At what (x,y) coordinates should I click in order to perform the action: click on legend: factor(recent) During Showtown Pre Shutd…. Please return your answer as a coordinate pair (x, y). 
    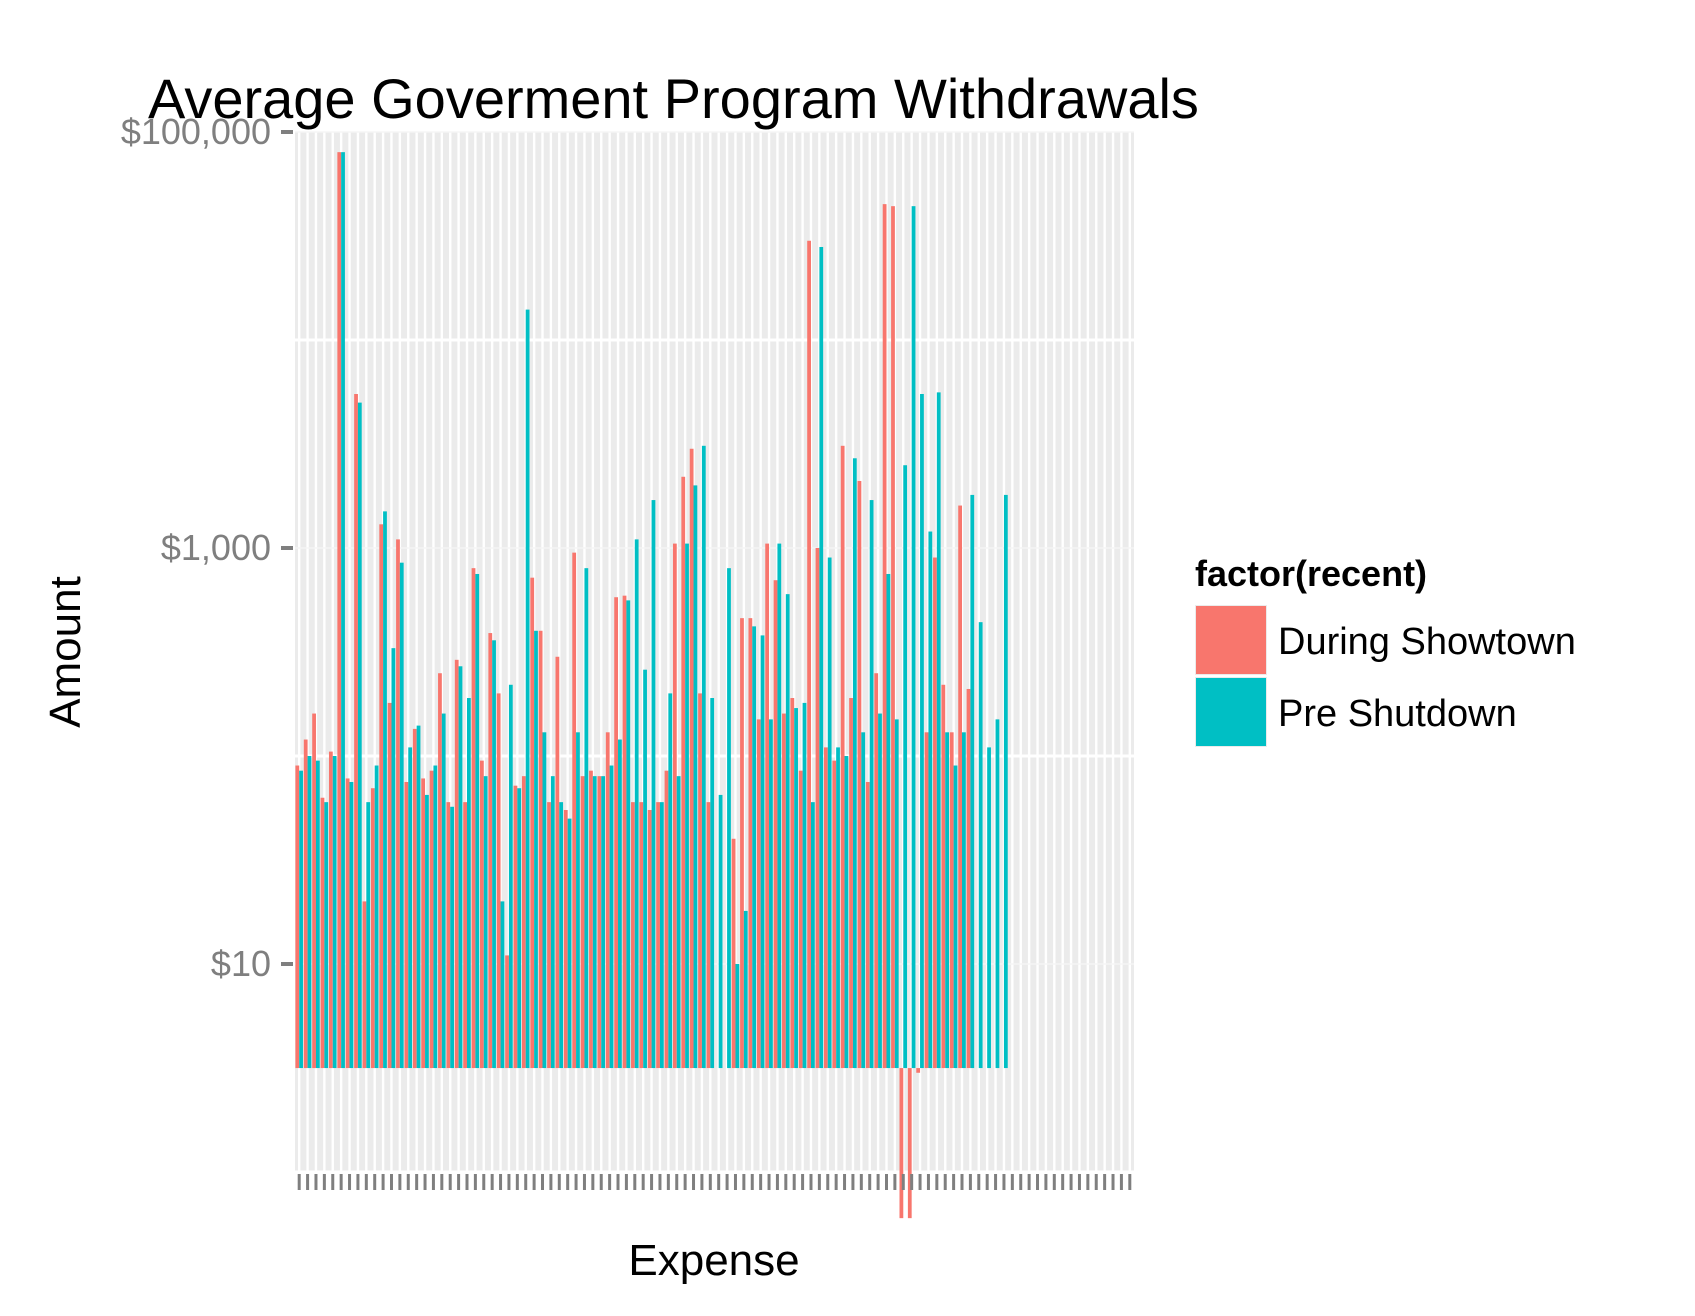
    Looking at the image, I should click on (1385, 650).